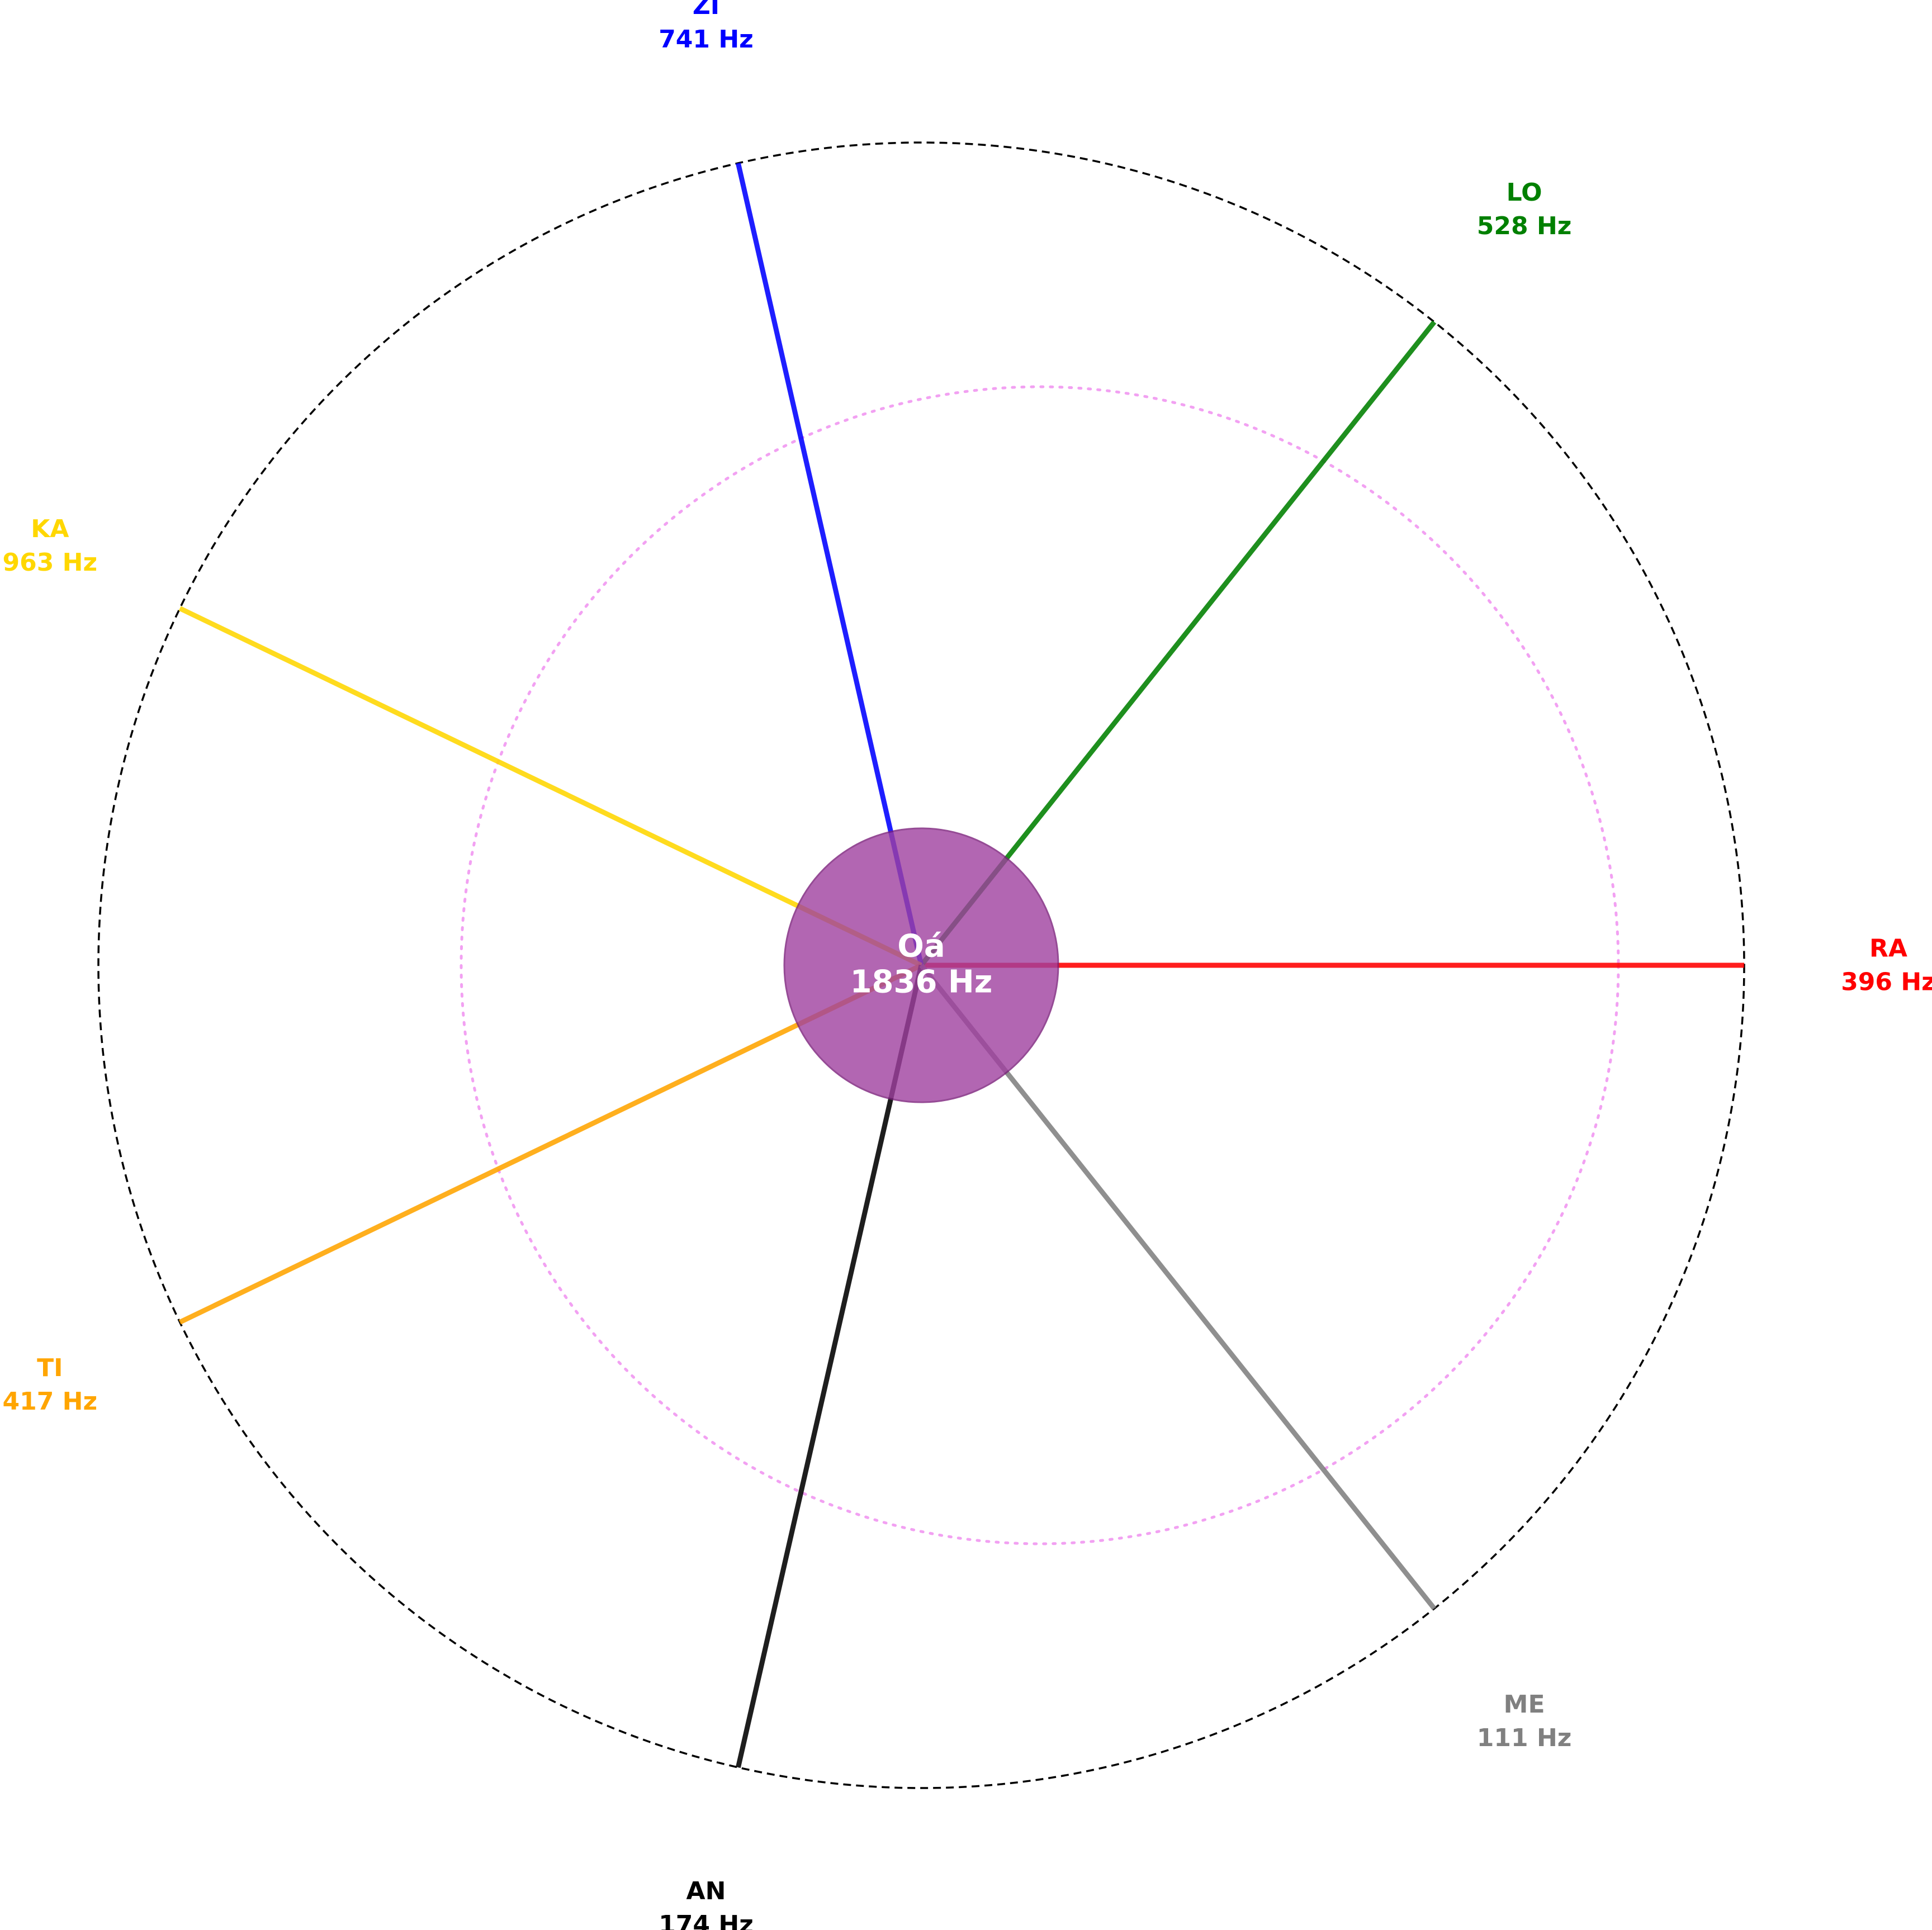  Describe the element at coordinates (1888, 949) in the screenshot. I see `spoke-name-ra: RA` at that location.